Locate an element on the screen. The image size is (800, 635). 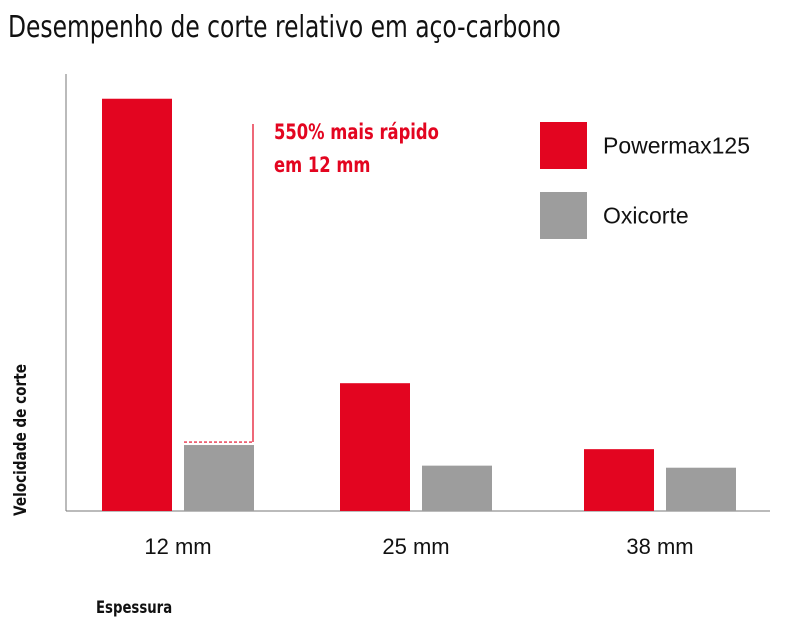
legend-swatch-powermax125 is located at coordinates (563, 145).